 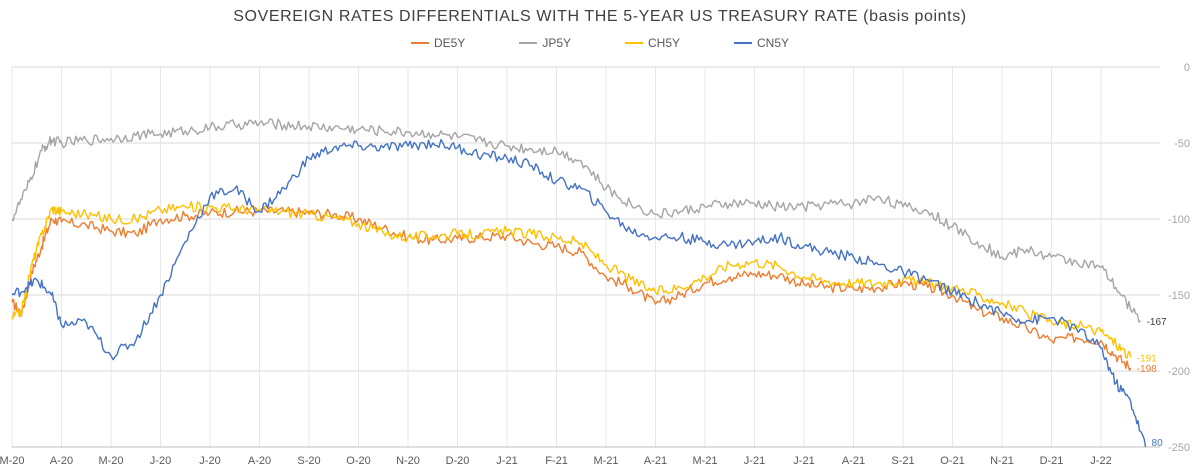 What do you see at coordinates (773, 43) in the screenshot?
I see `legend-label-cn5y: CN5Y` at bounding box center [773, 43].